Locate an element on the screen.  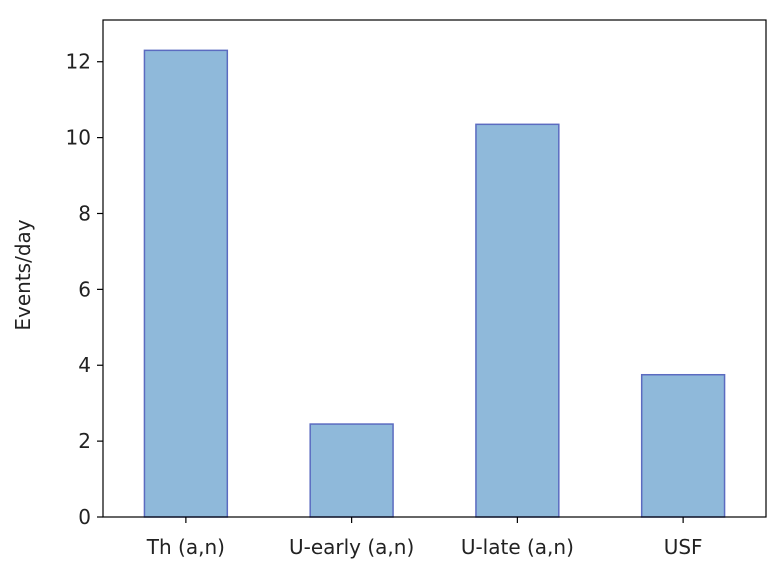
y-tick-label: 0 is located at coordinates (84, 517).